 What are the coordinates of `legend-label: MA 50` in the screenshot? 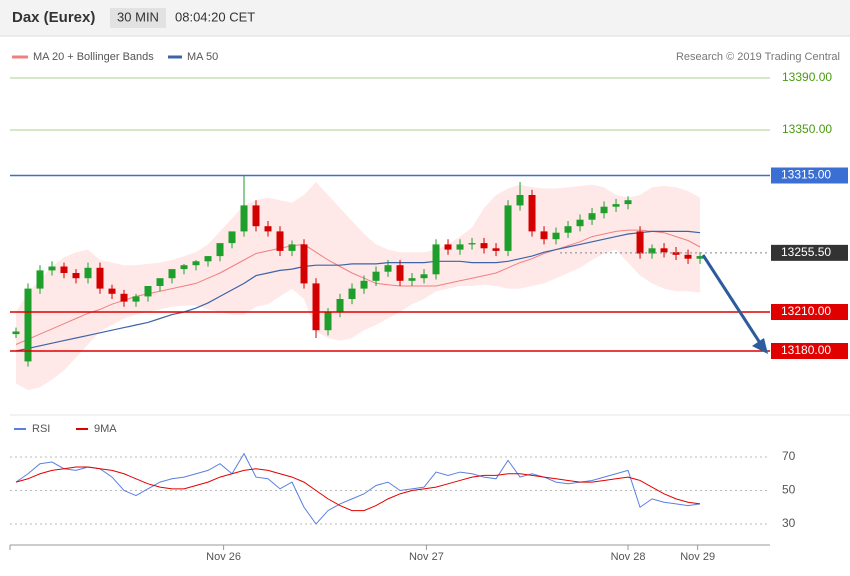 It's located at (202, 57).